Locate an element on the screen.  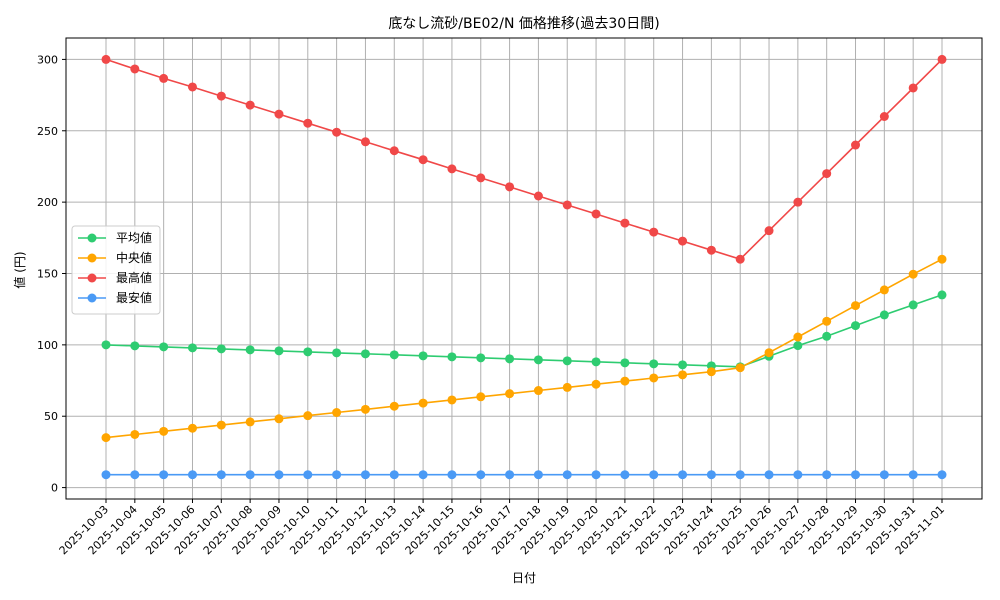
x-axis-label: 日付 is located at coordinates (524, 578).